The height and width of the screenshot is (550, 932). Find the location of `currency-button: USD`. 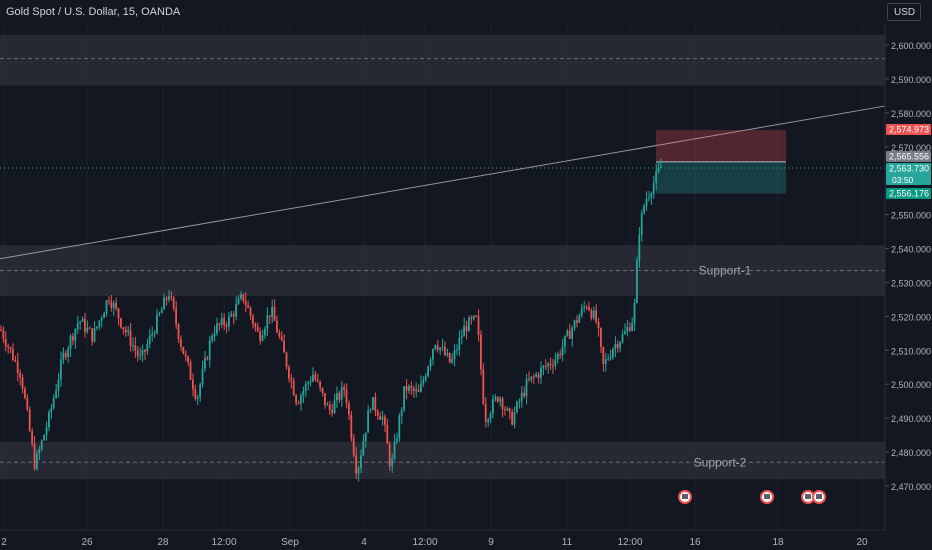

currency-button: USD is located at coordinates (904, 12).